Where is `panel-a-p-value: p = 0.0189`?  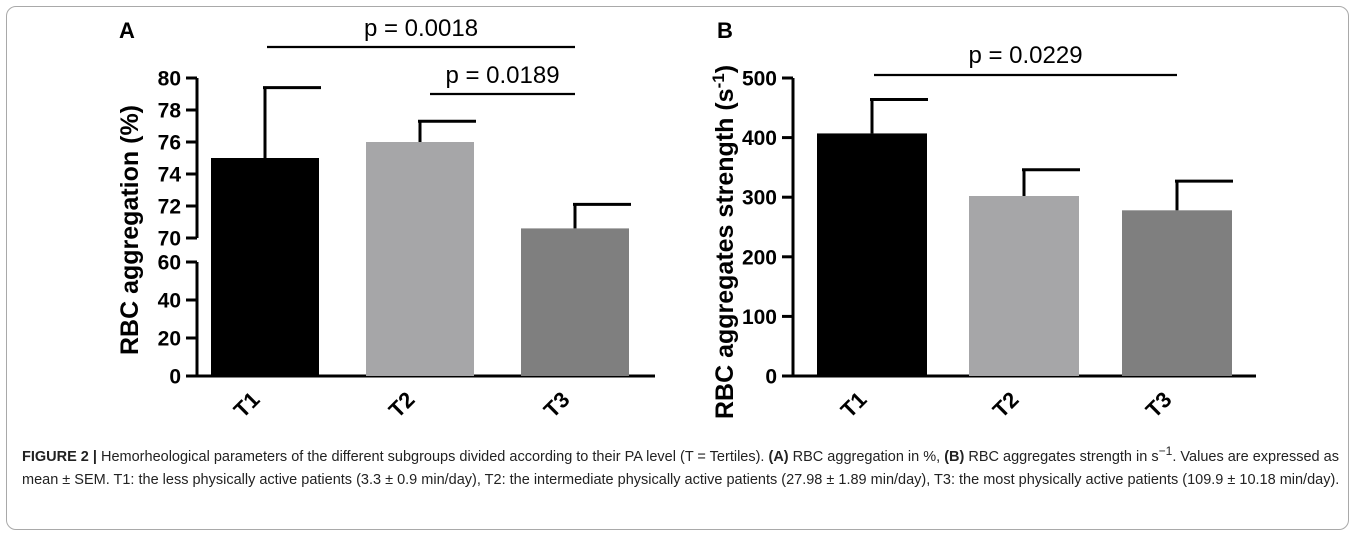 panel-a-p-value: p = 0.0189 is located at coordinates (502, 75).